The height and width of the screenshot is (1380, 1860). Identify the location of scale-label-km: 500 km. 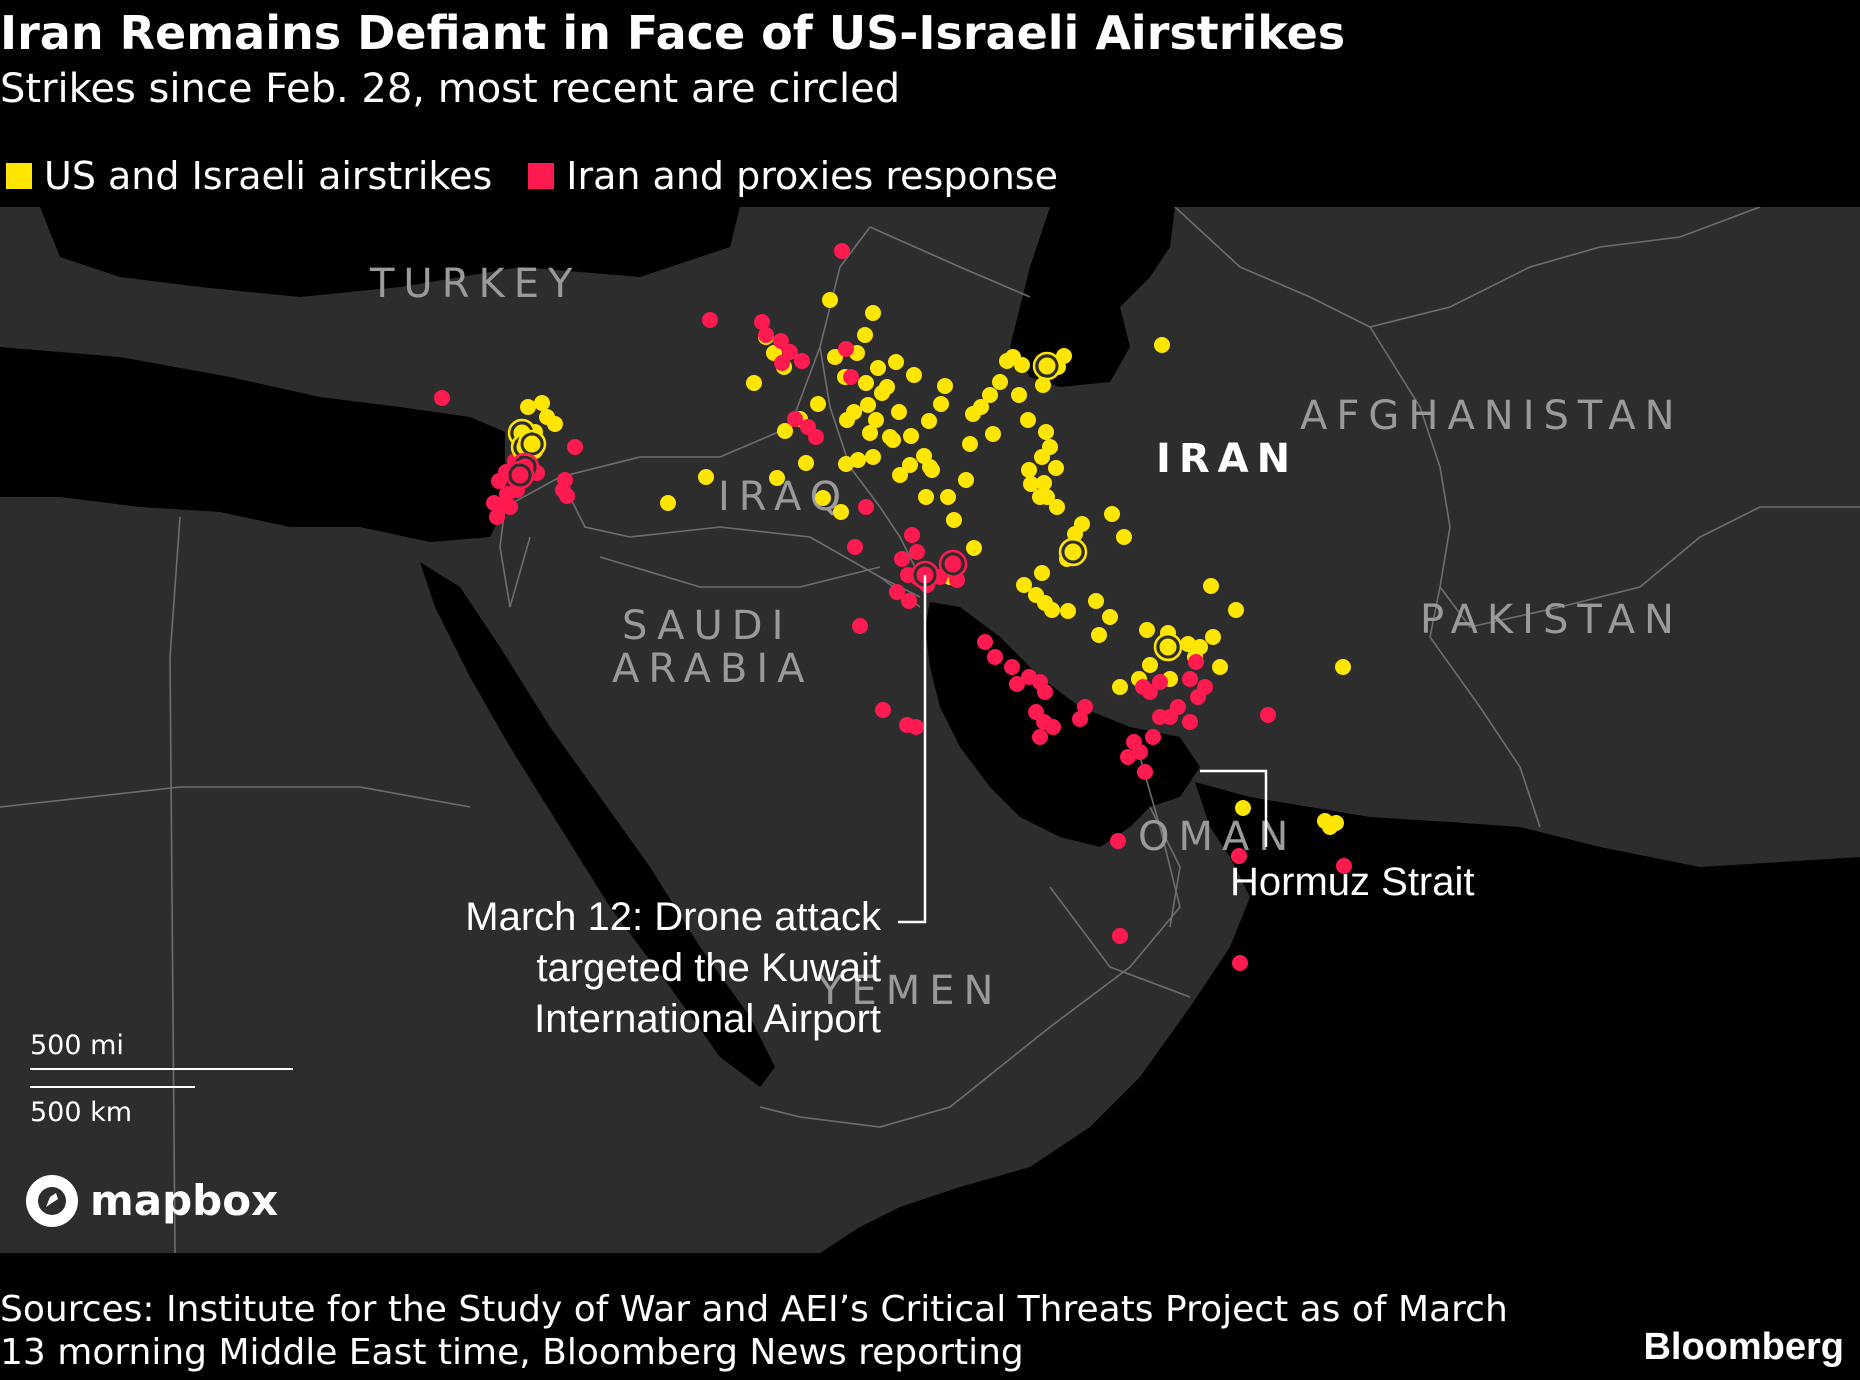
(81, 1112).